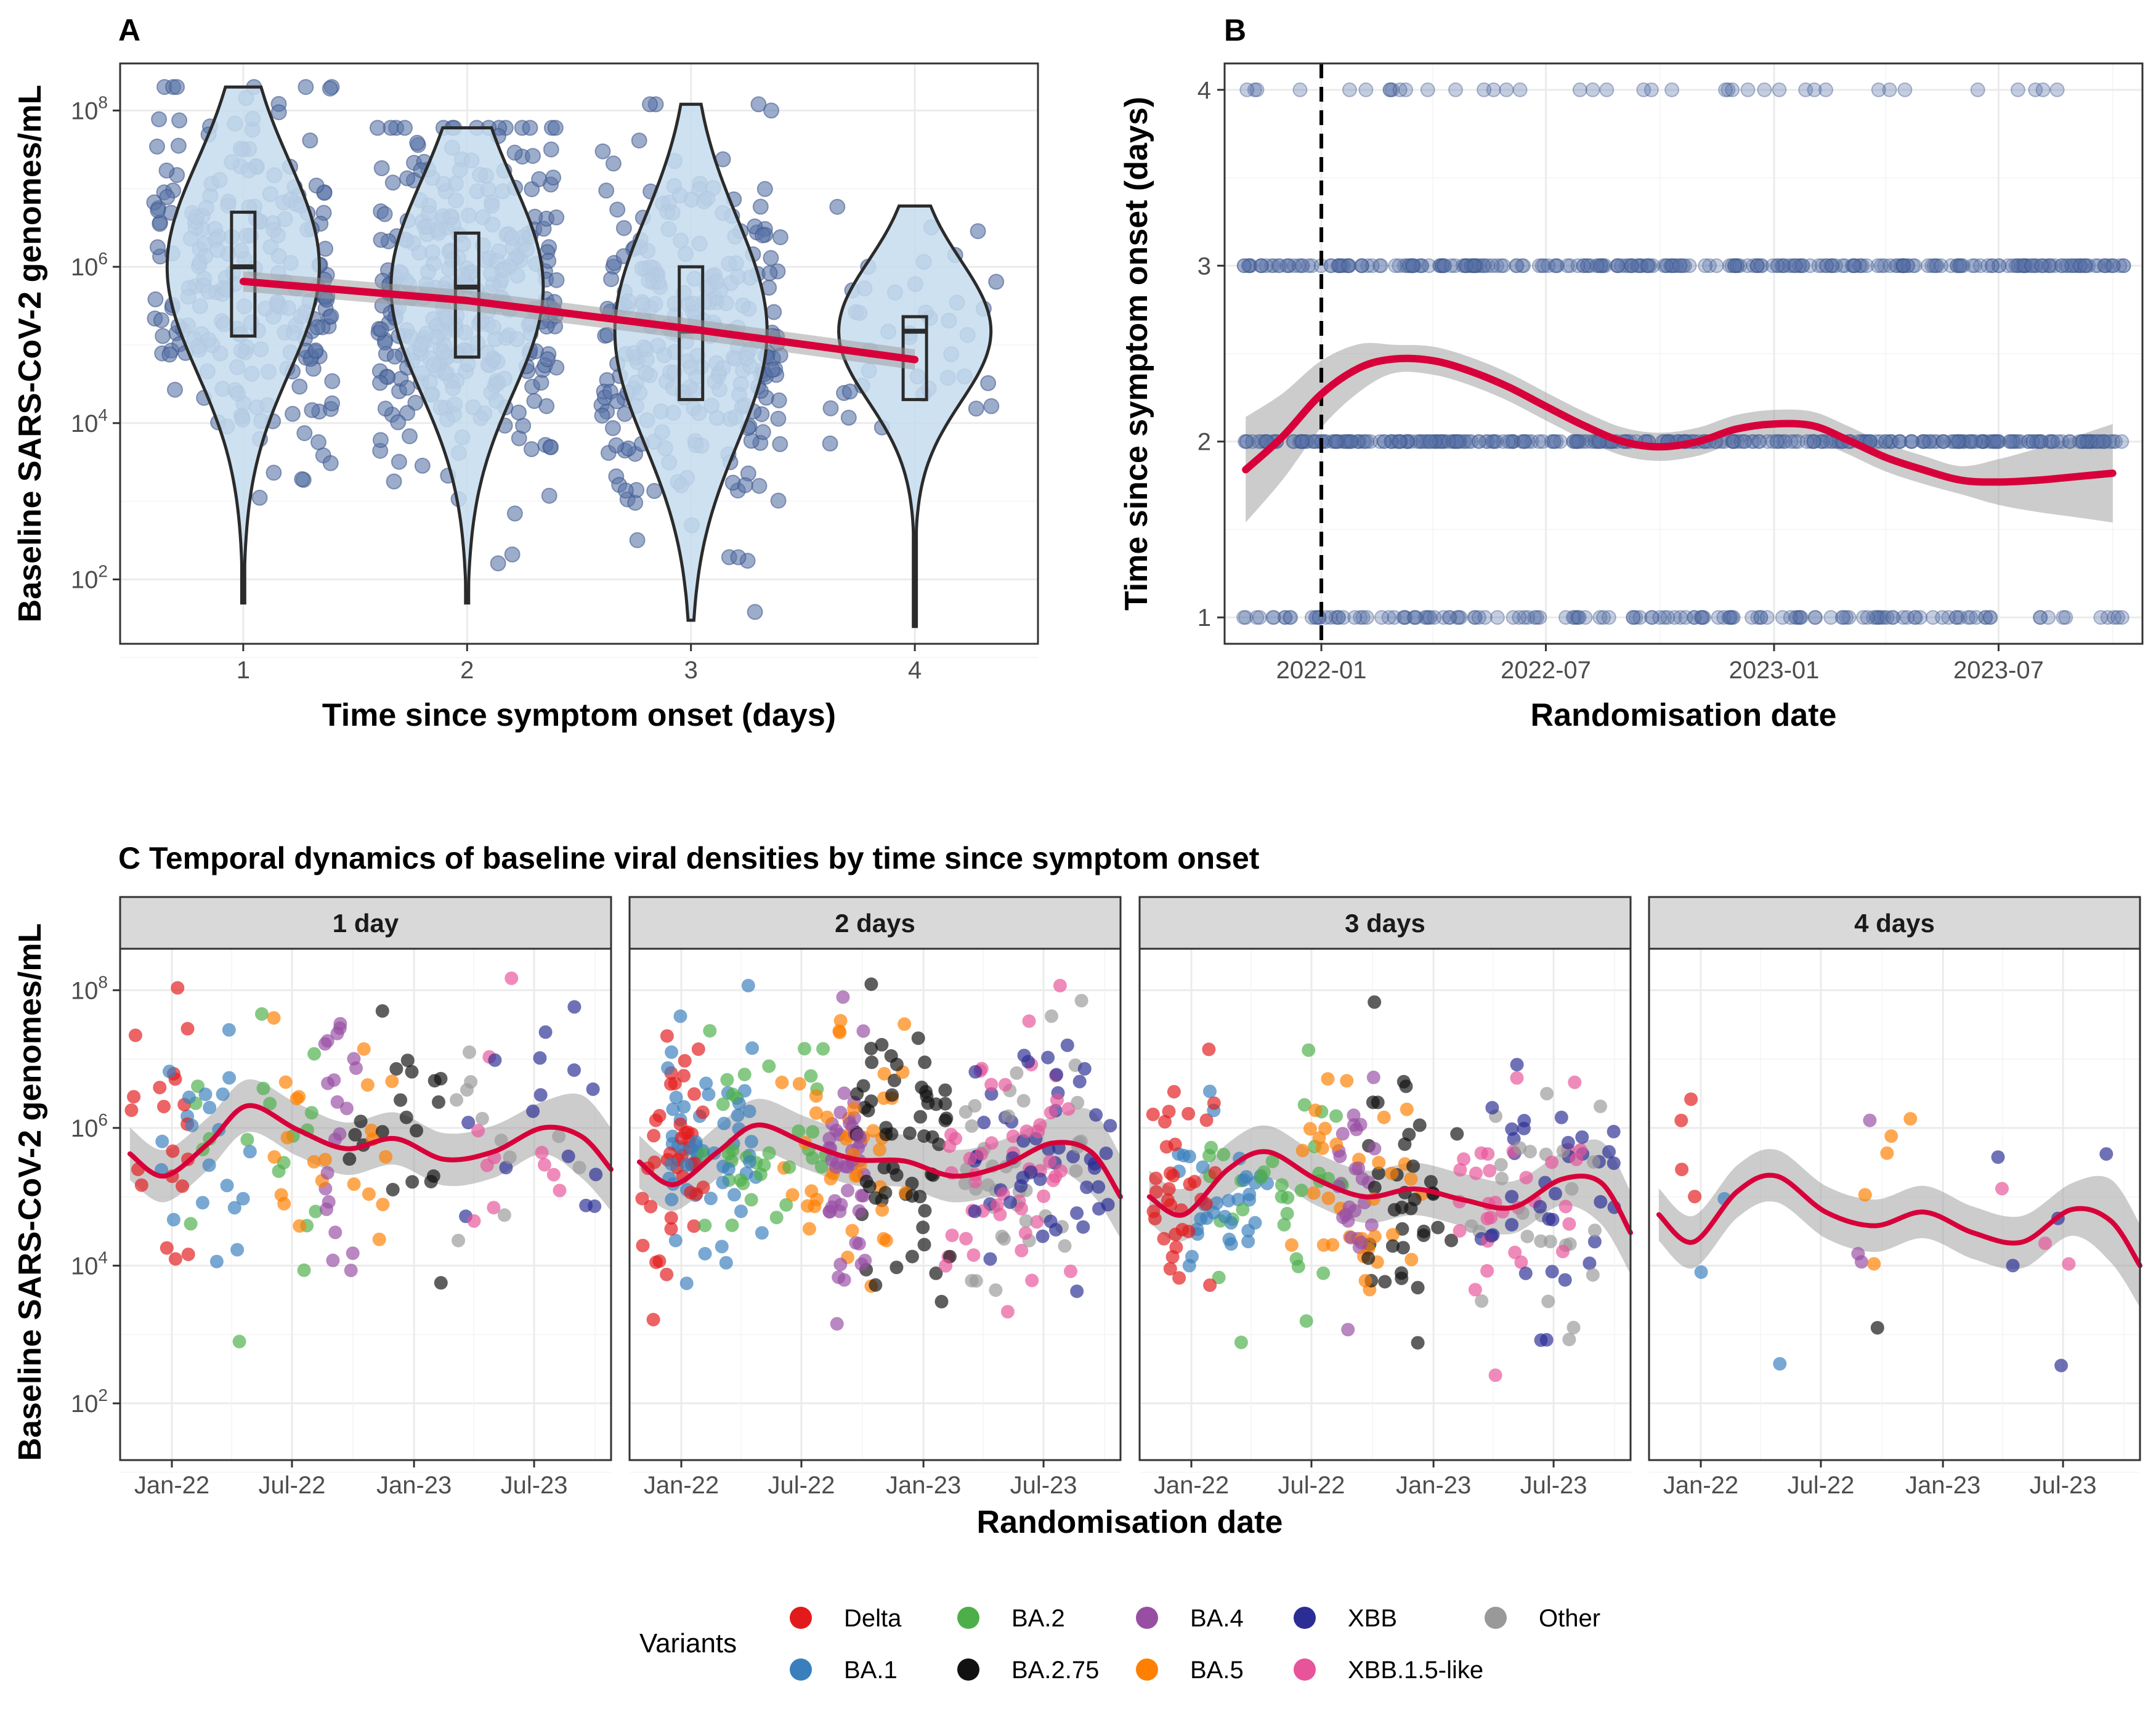  What do you see at coordinates (871, 1670) in the screenshot?
I see `legend-label: BA.1` at bounding box center [871, 1670].